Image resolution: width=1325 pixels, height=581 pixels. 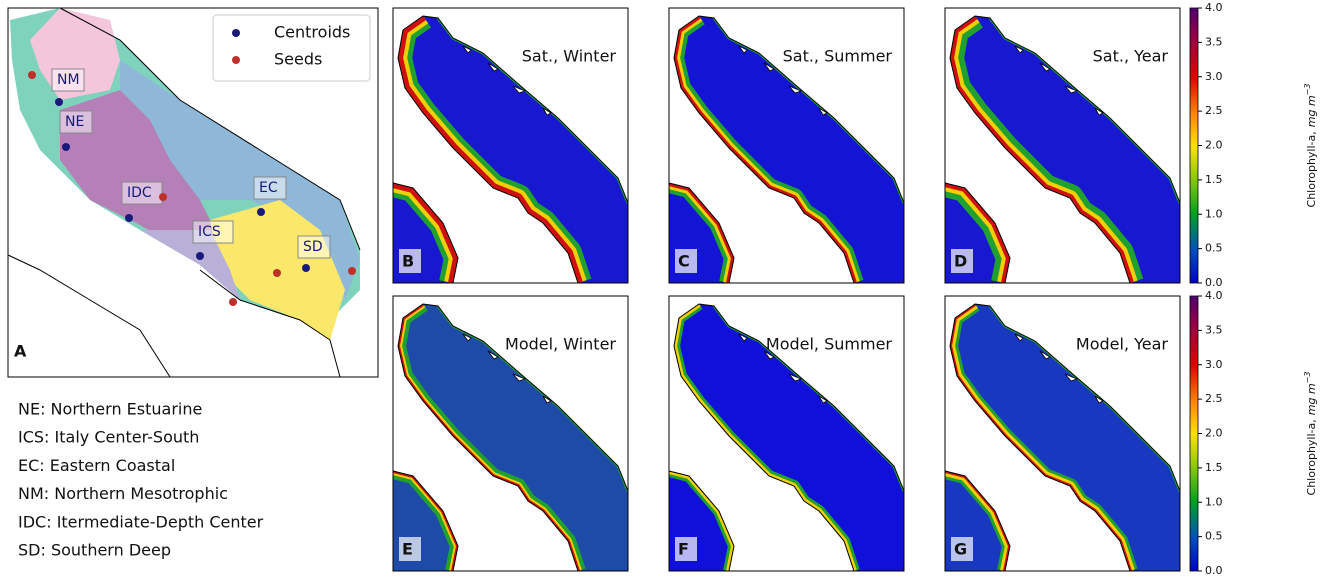 I want to click on region-label: NE, so click(x=74, y=122).